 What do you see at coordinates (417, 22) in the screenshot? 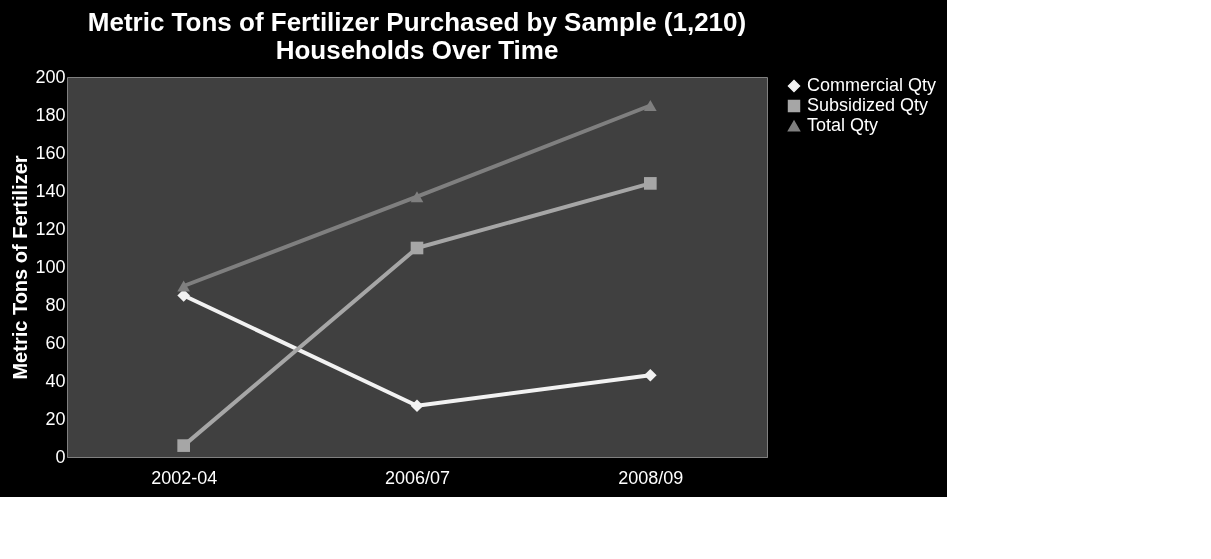
I see `text: Metric Tons of Fertilizer Purchased by Sample (1,210)` at bounding box center [417, 22].